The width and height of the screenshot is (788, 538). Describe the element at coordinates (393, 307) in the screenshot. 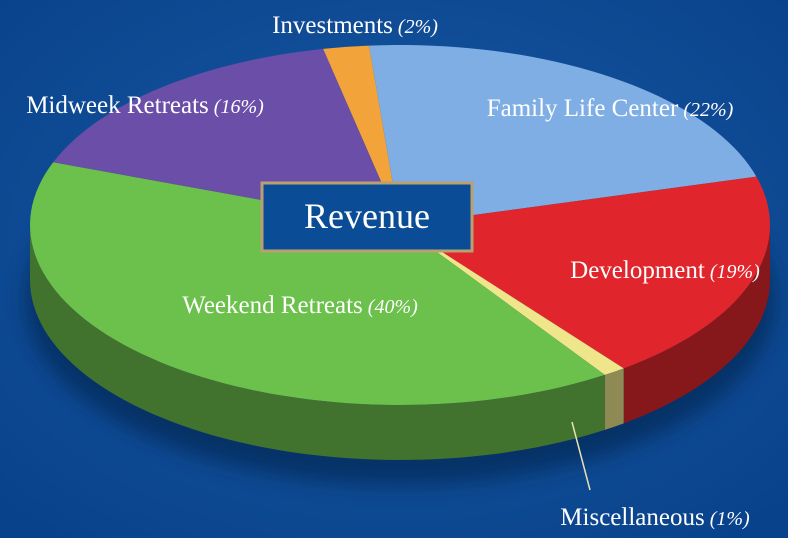

I see `value-label: (40%)` at that location.